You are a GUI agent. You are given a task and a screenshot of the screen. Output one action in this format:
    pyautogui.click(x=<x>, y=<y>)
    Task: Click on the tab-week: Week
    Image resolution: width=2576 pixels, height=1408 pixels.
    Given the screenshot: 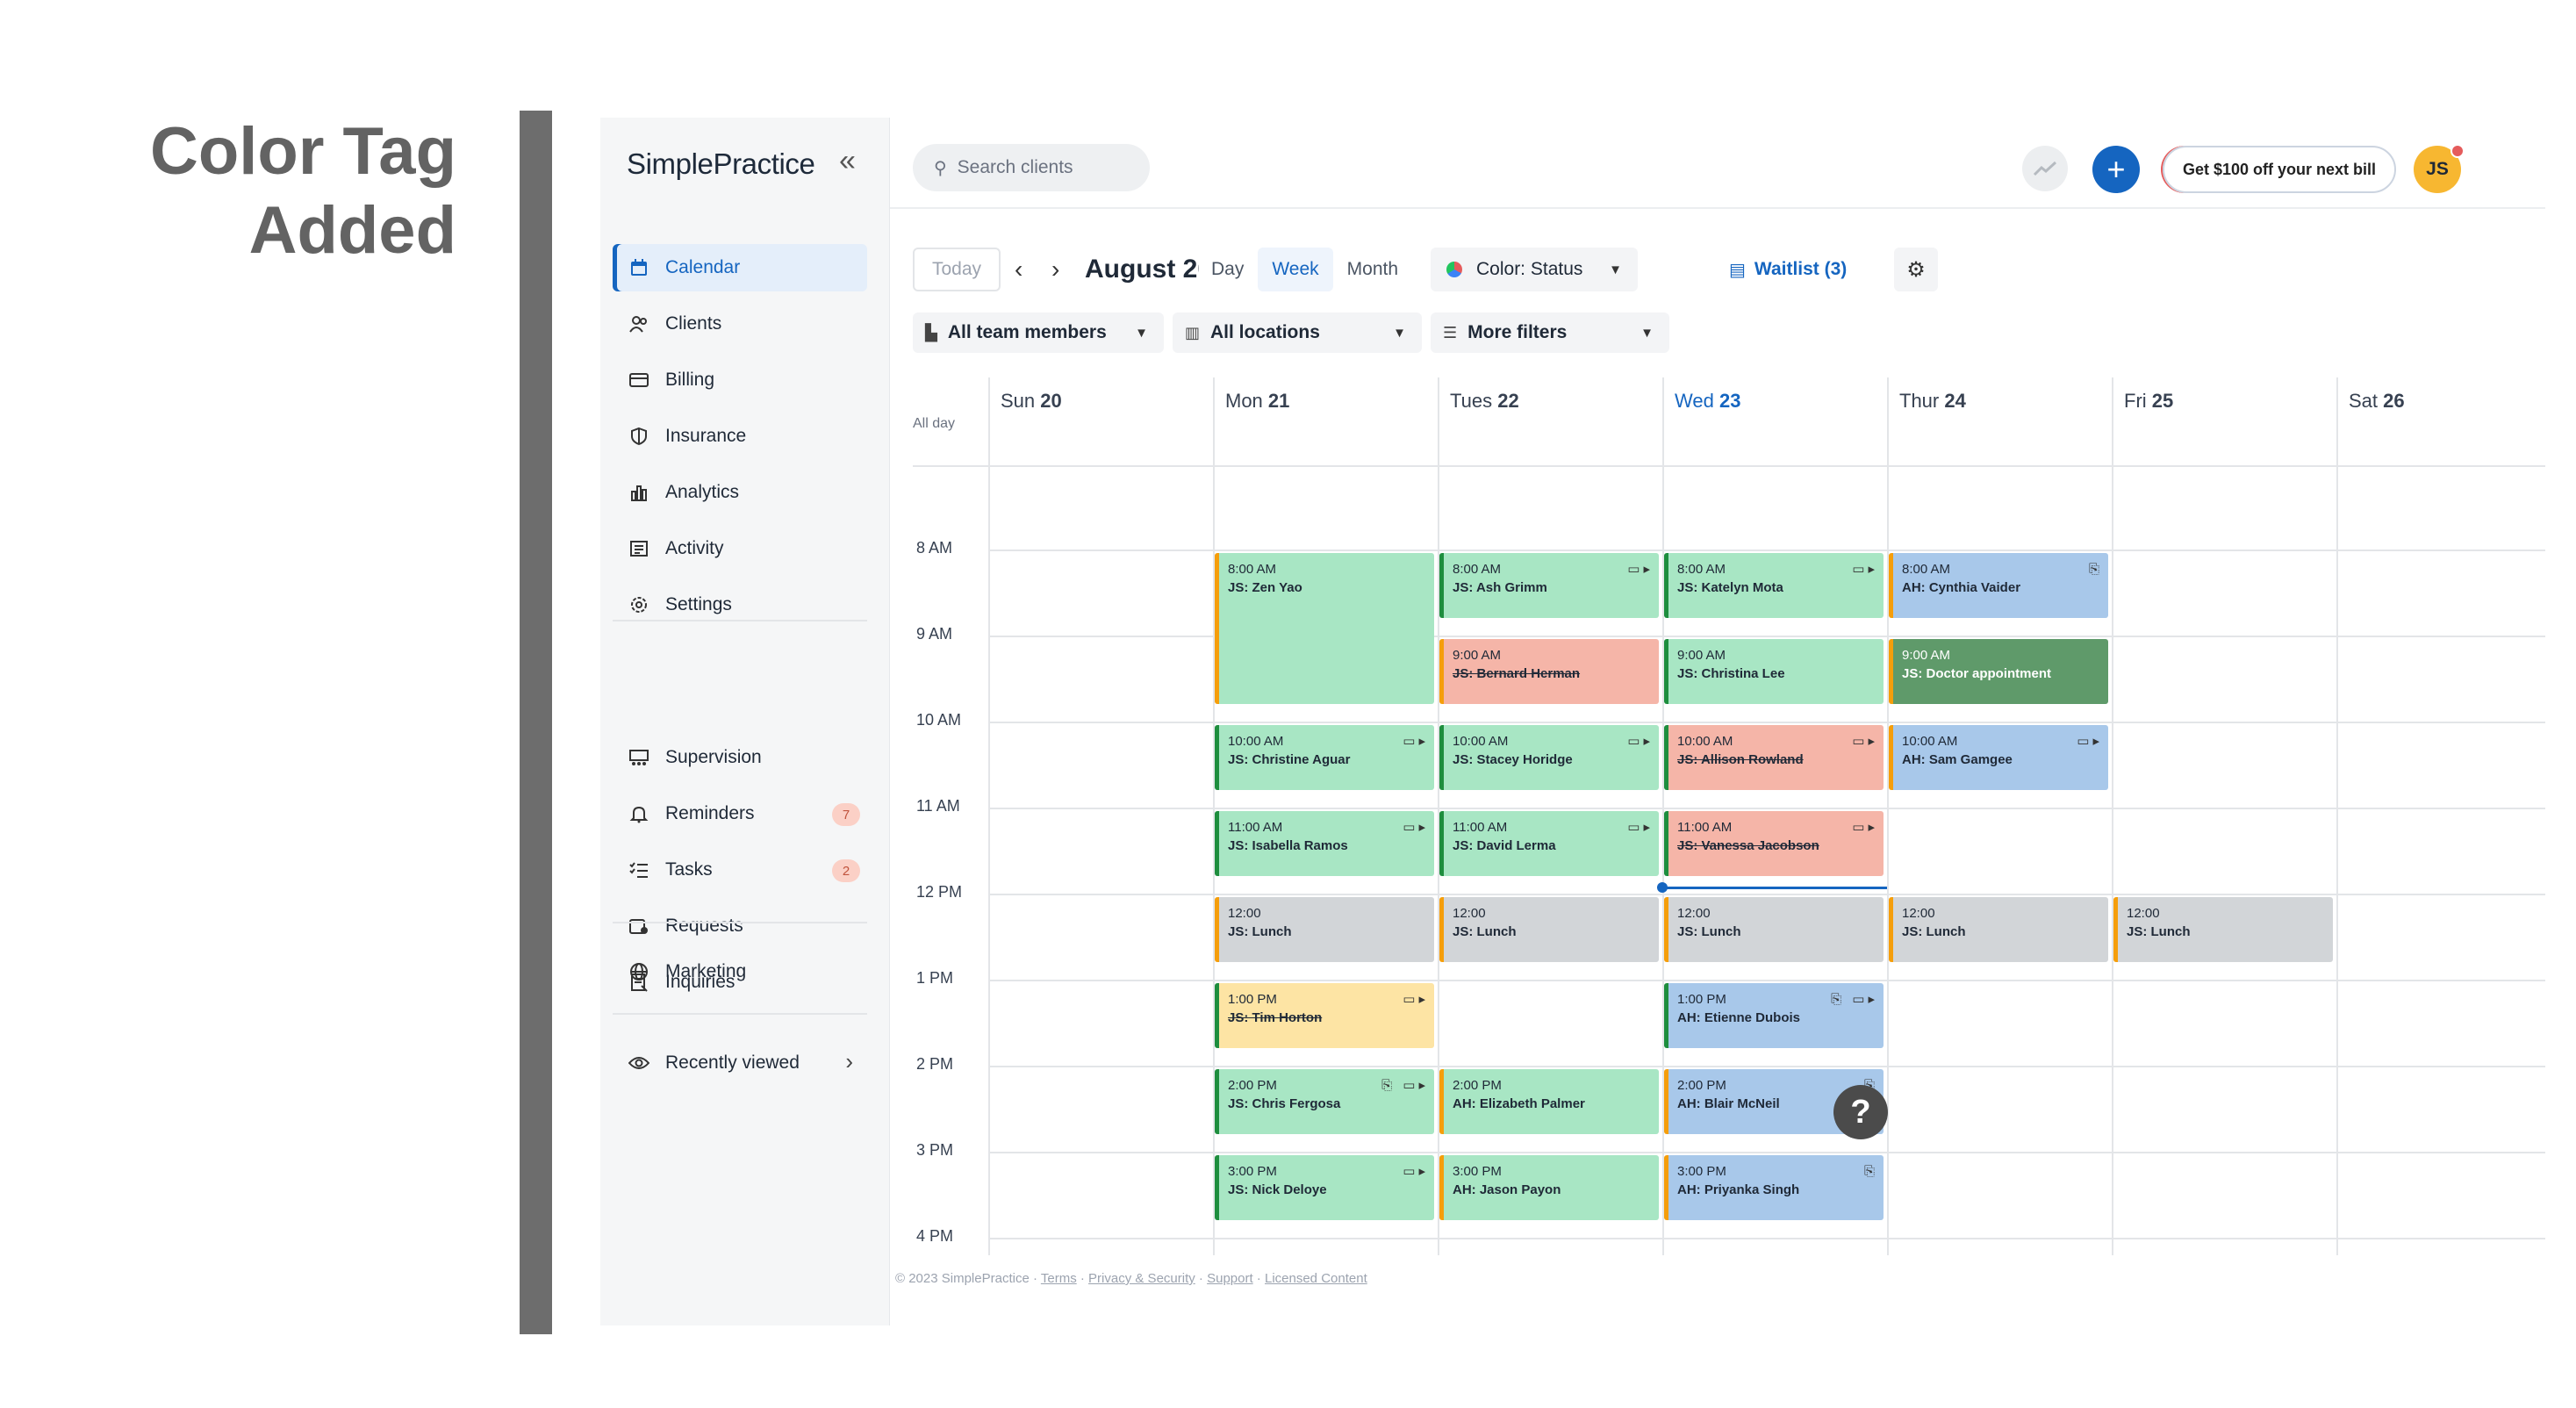 What is the action you would take?
    pyautogui.click(x=1296, y=269)
    